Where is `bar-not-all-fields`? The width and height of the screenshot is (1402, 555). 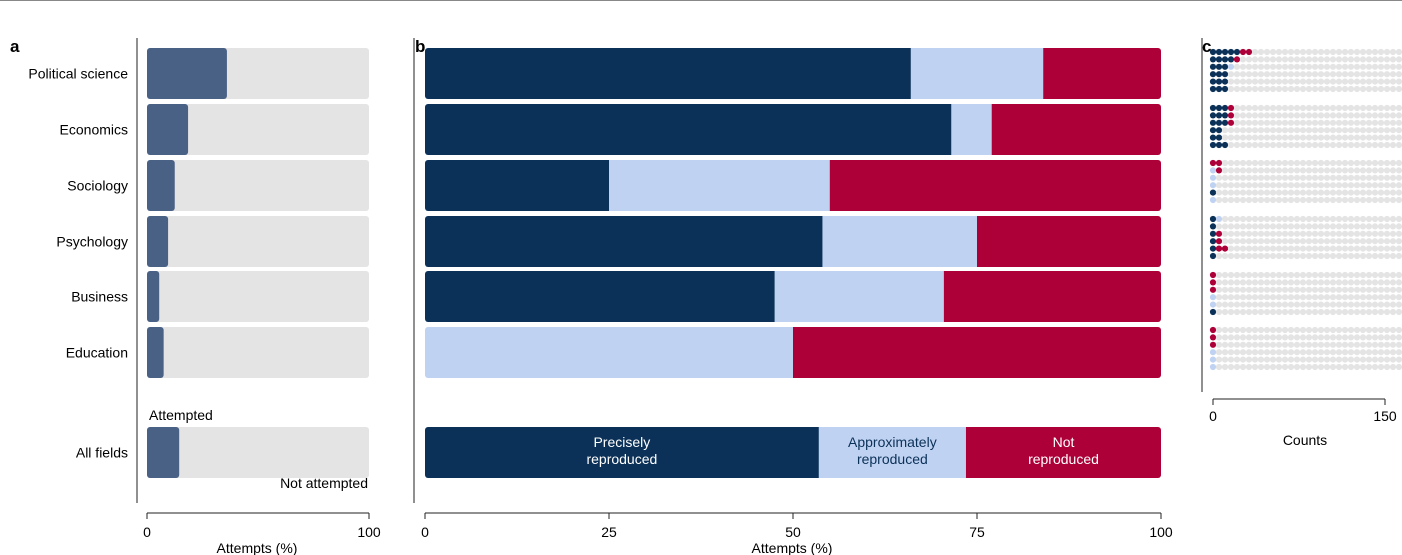
bar-not-all-fields is located at coordinates (1063, 452).